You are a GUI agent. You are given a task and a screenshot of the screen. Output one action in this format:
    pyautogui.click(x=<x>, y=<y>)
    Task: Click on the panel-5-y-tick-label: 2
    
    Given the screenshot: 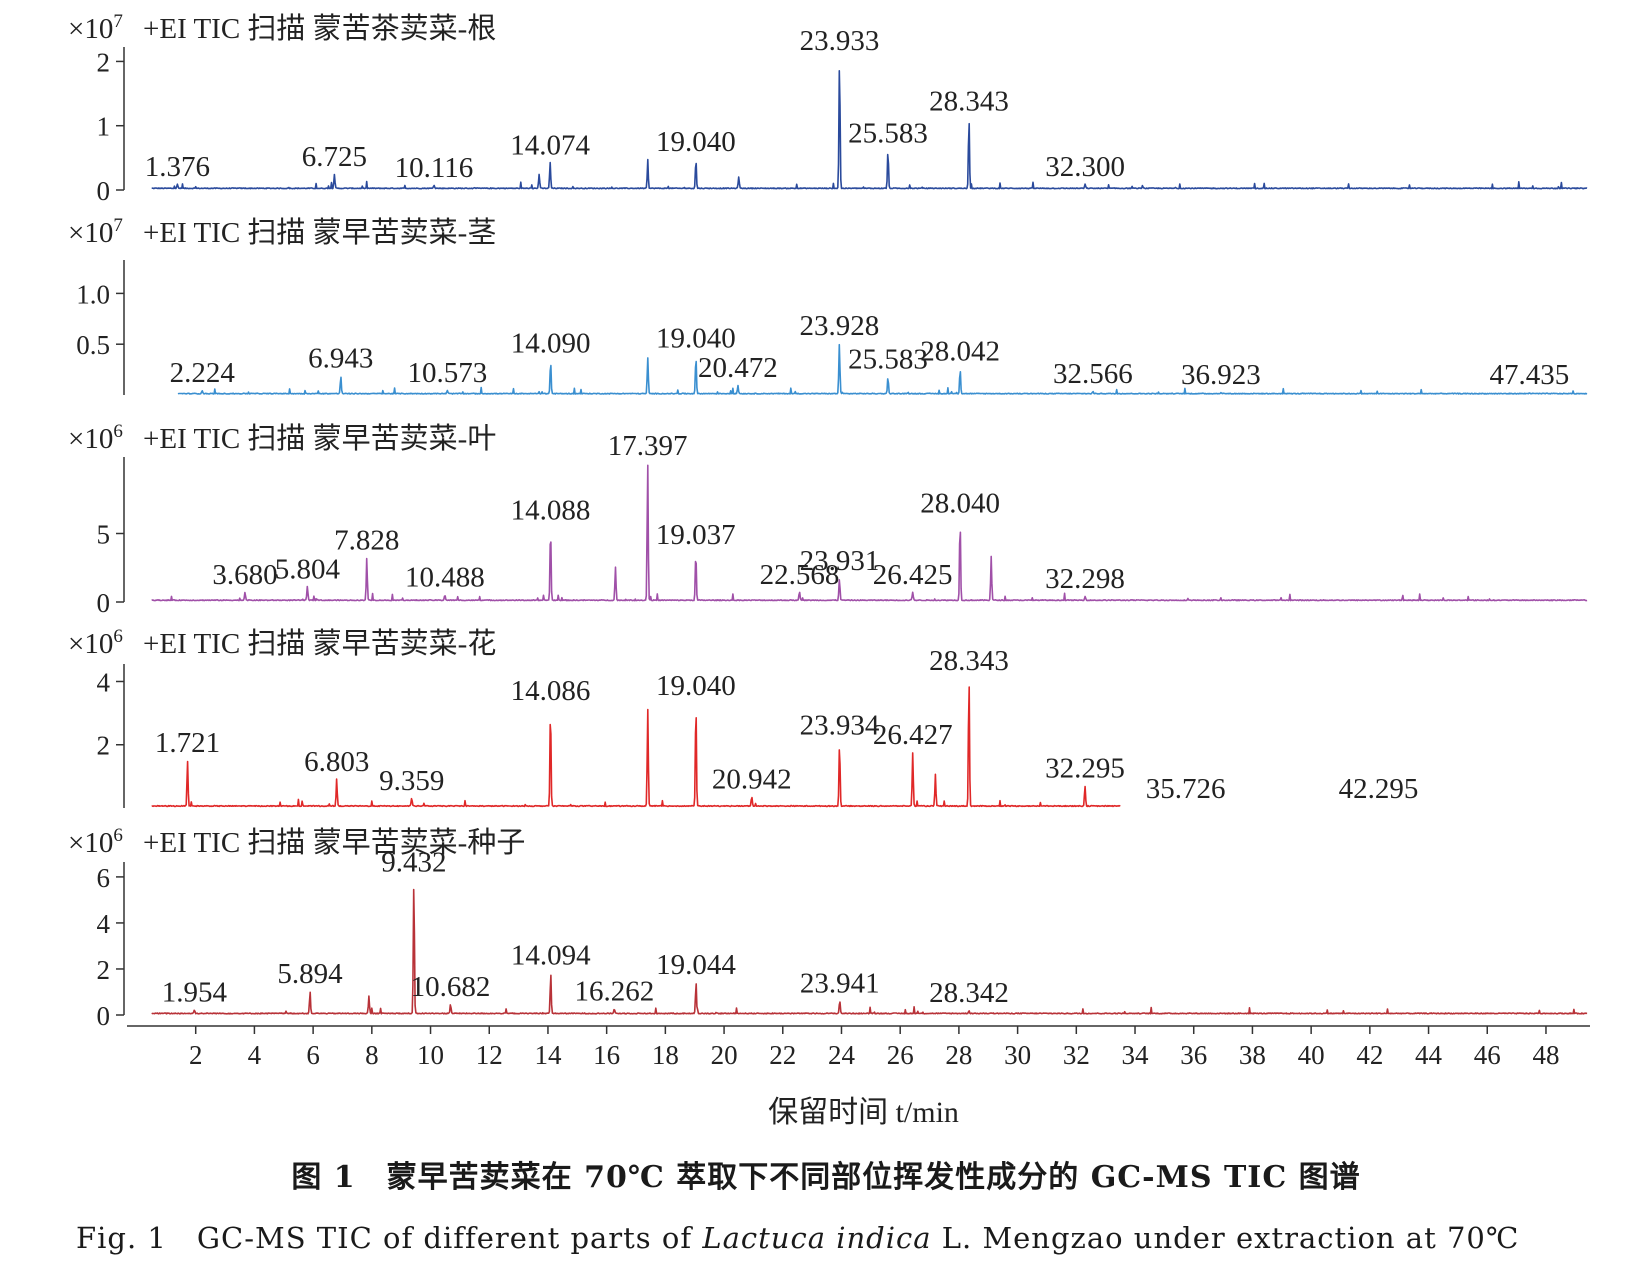 What is the action you would take?
    pyautogui.click(x=104, y=970)
    